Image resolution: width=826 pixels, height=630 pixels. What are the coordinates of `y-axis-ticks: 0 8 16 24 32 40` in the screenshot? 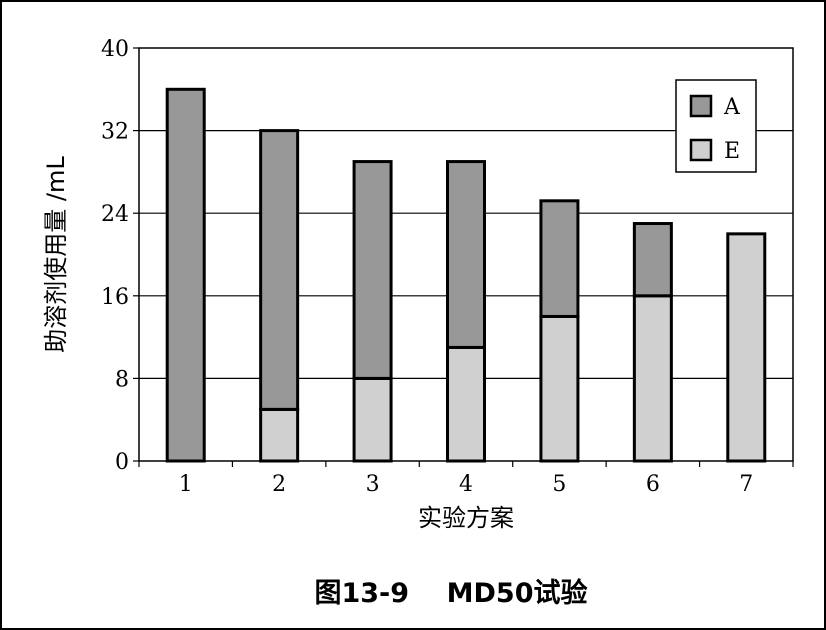 It's located at (120, 256).